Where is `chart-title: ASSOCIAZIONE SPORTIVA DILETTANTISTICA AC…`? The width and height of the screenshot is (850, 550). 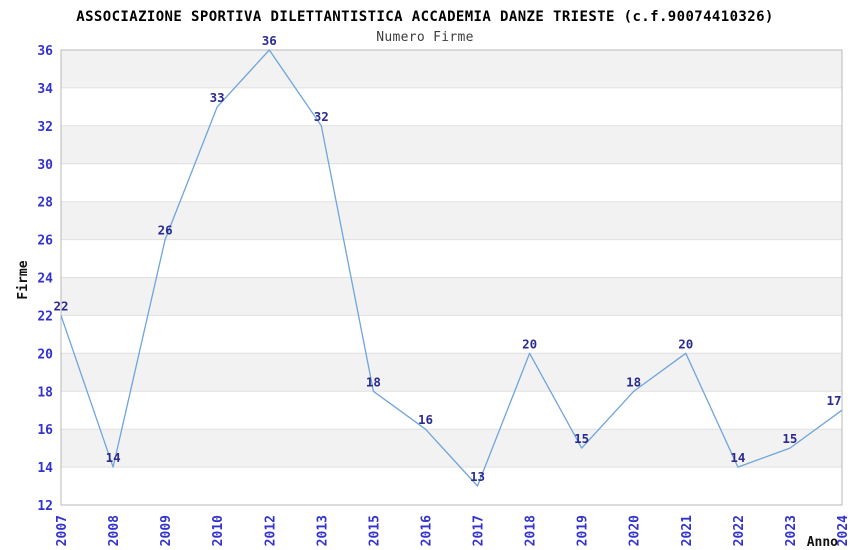
chart-title: ASSOCIAZIONE SPORTIVA DILETTANTISTICA AC… is located at coordinates (424, 17).